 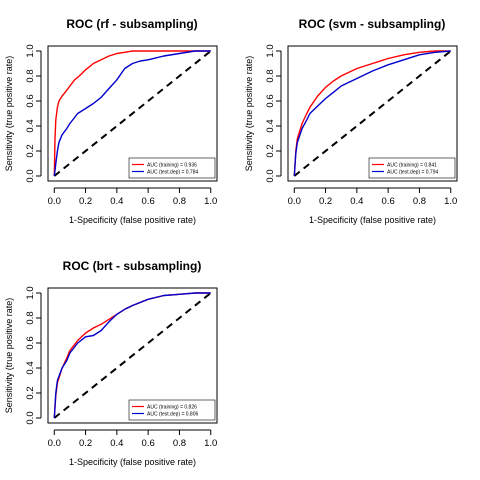 What do you see at coordinates (372, 24) in the screenshot?
I see `chart-title: ROC (svm - subsampling)` at bounding box center [372, 24].